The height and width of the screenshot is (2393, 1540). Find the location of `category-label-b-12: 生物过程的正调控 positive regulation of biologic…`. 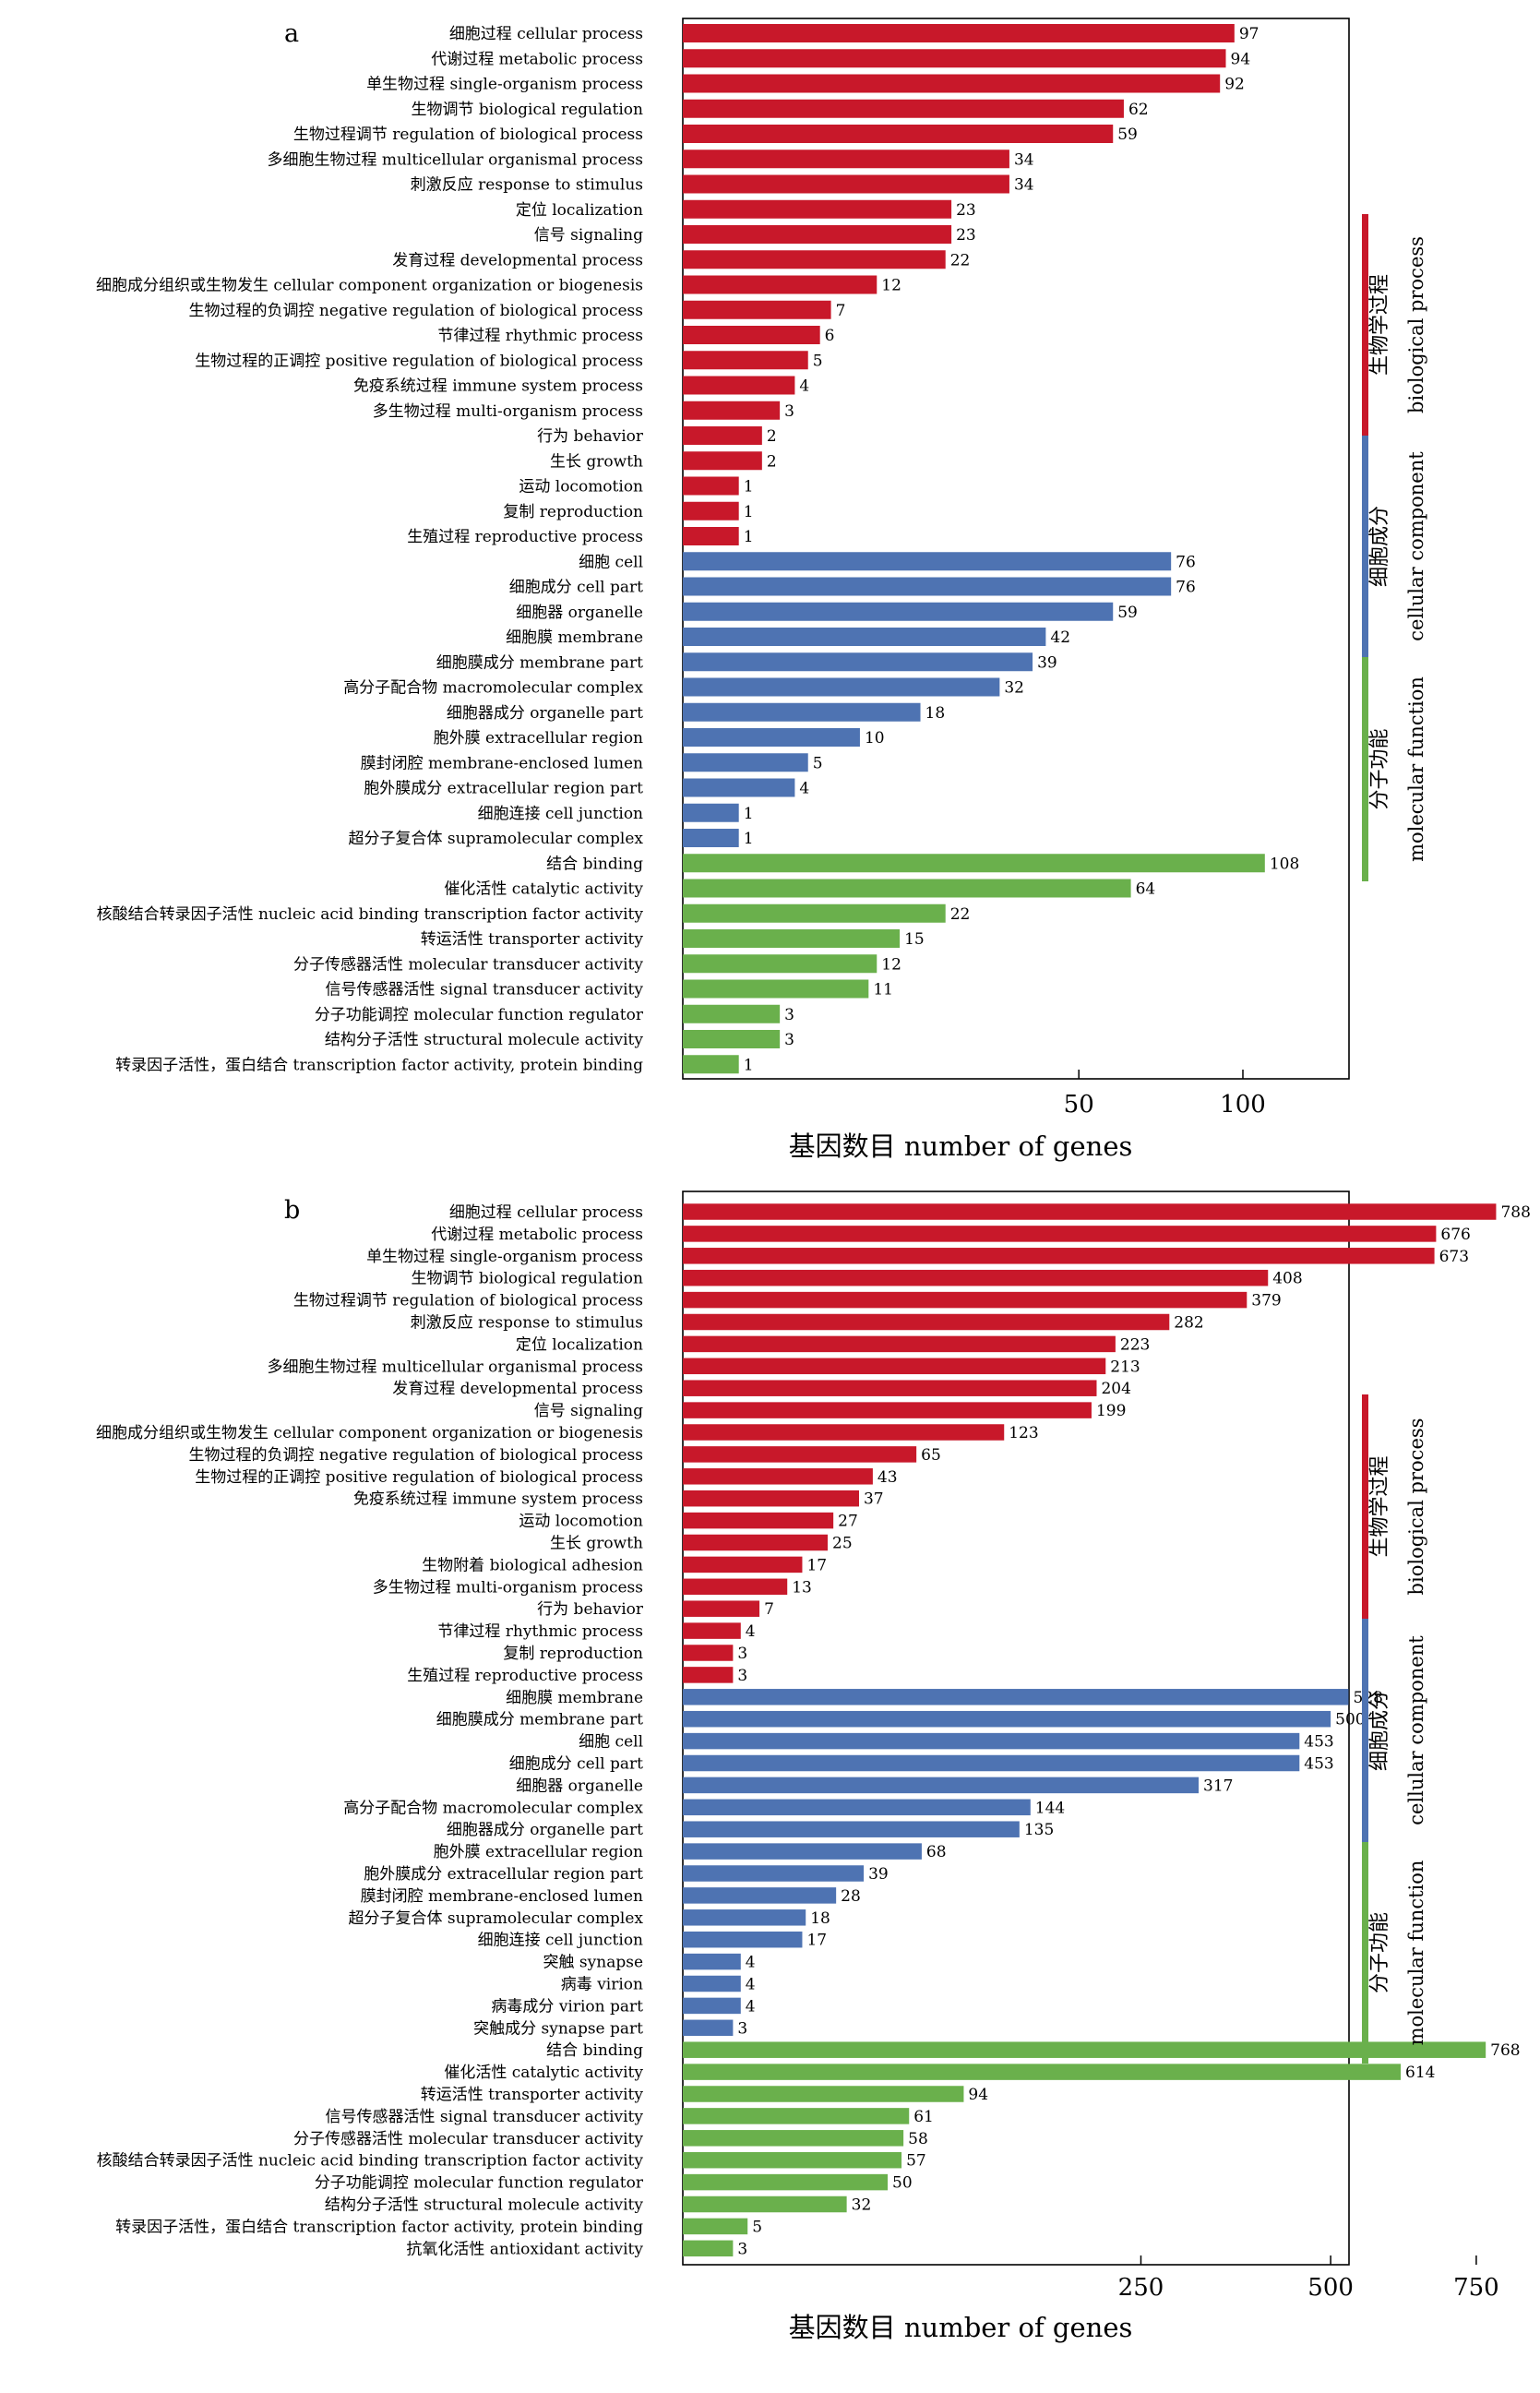

category-label-b-12: 生物过程的正调控 positive regulation of biologic… is located at coordinates (419, 1477).